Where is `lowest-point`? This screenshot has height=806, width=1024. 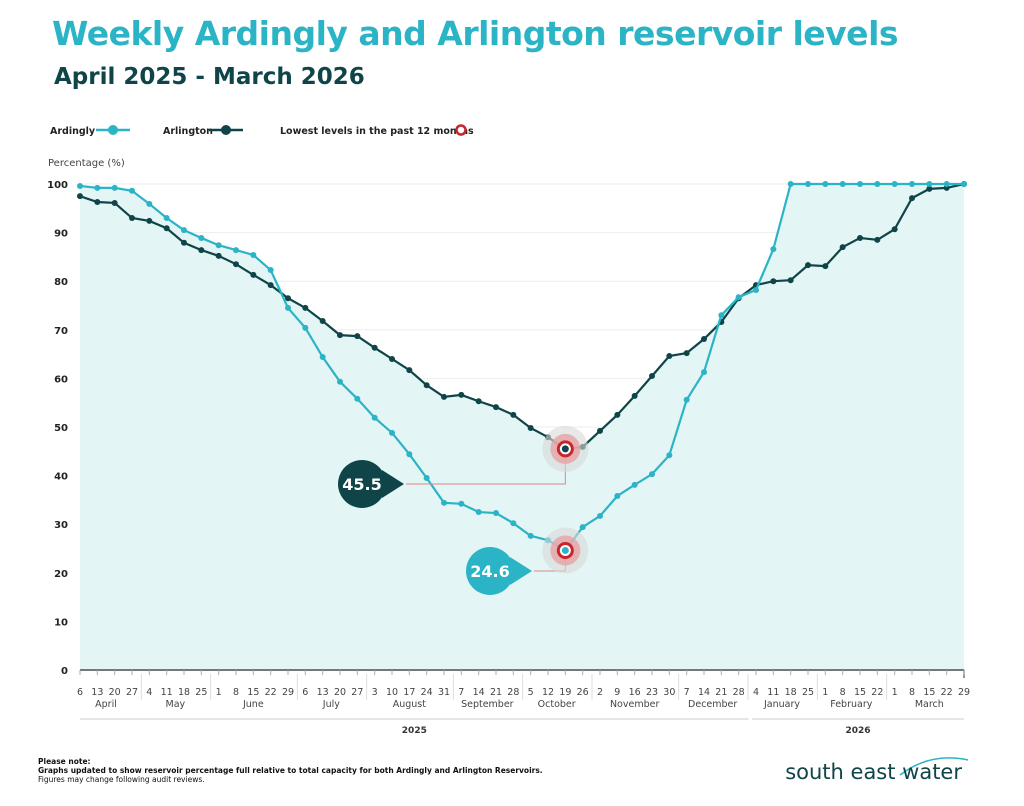 lowest-point is located at coordinates (565, 550).